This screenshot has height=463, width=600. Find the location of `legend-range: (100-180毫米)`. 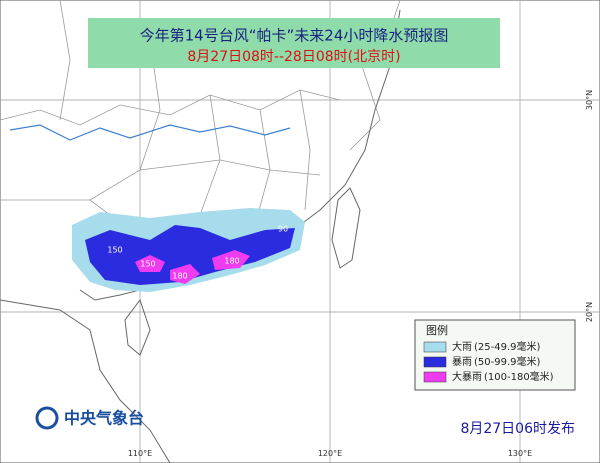

legend-range: (100-180毫米) is located at coordinates (519, 376).